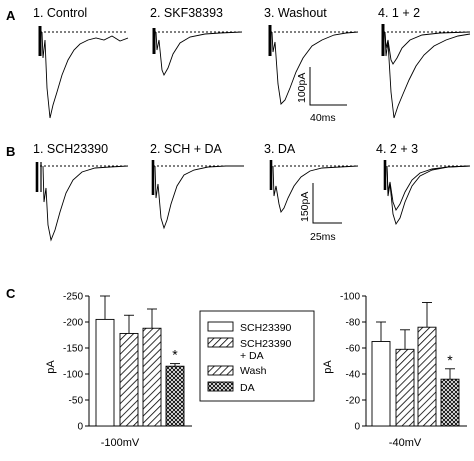  Describe the element at coordinates (76, 401) in the screenshot. I see `y-tick-label: -50` at that location.